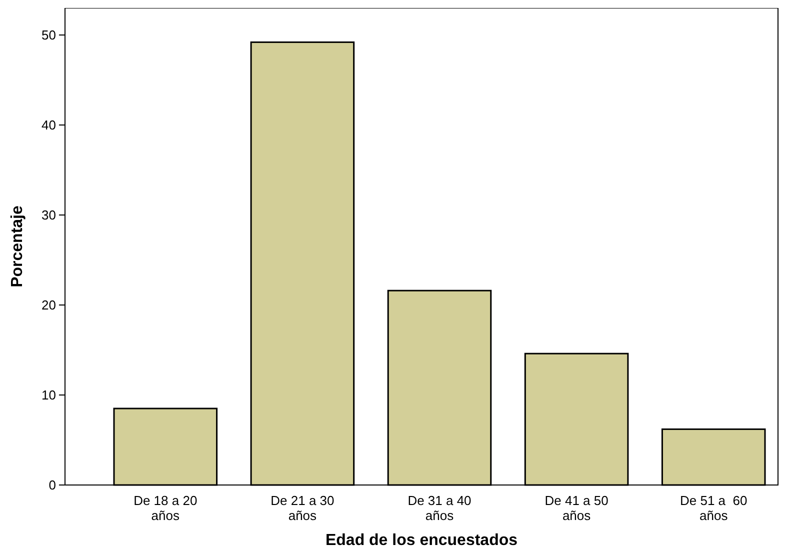  I want to click on y-tick-label: 50, so click(49, 35).